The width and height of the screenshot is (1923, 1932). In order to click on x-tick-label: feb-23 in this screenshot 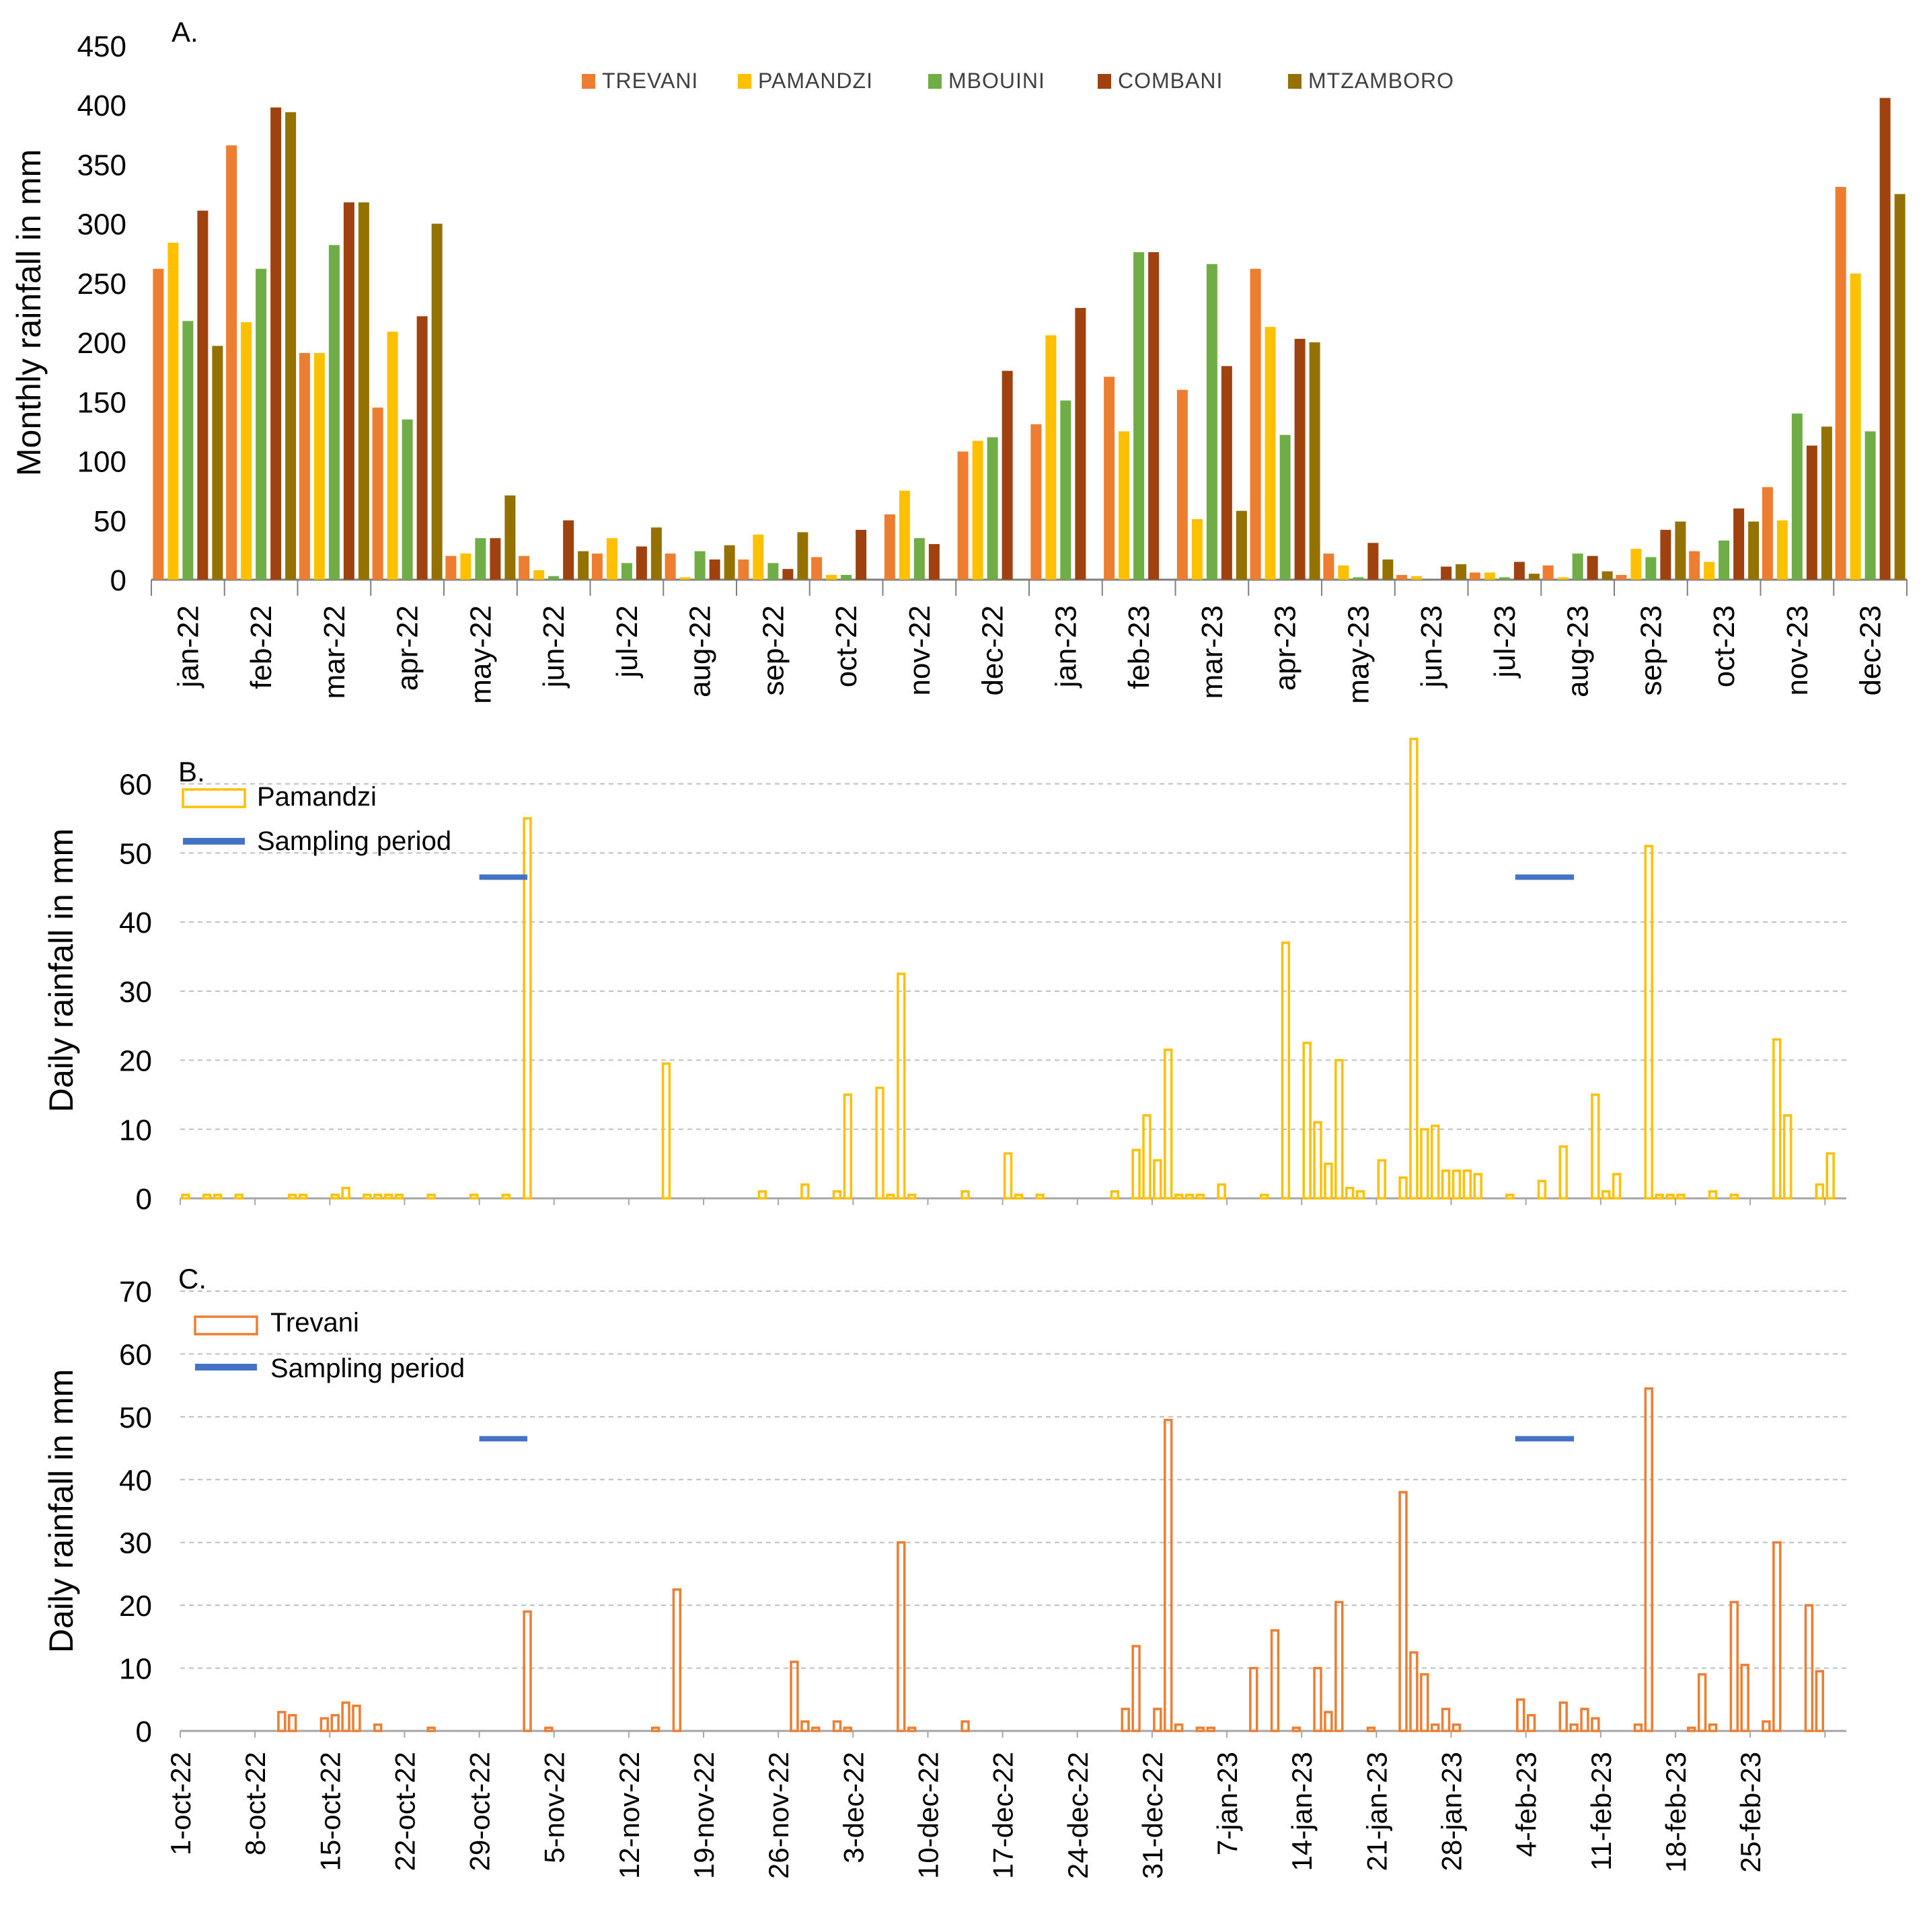, I will do `click(1139, 647)`.